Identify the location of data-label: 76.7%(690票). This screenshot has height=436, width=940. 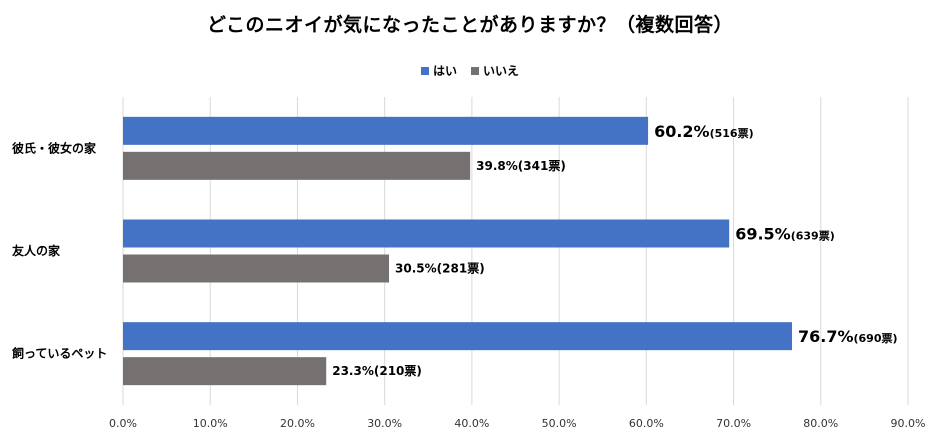
(848, 336).